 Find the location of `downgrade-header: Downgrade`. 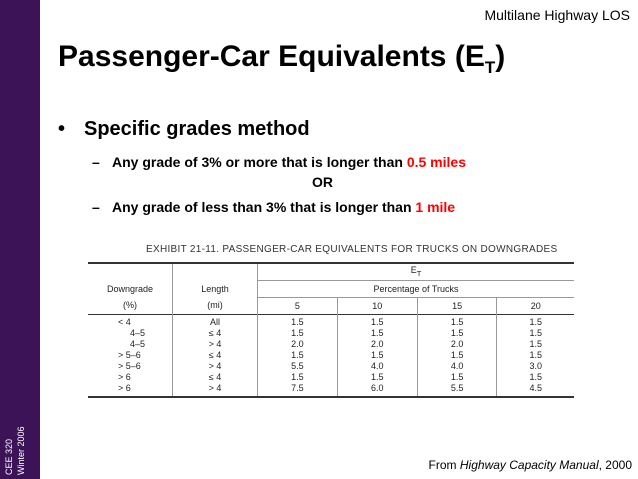

downgrade-header: Downgrade is located at coordinates (130, 288).